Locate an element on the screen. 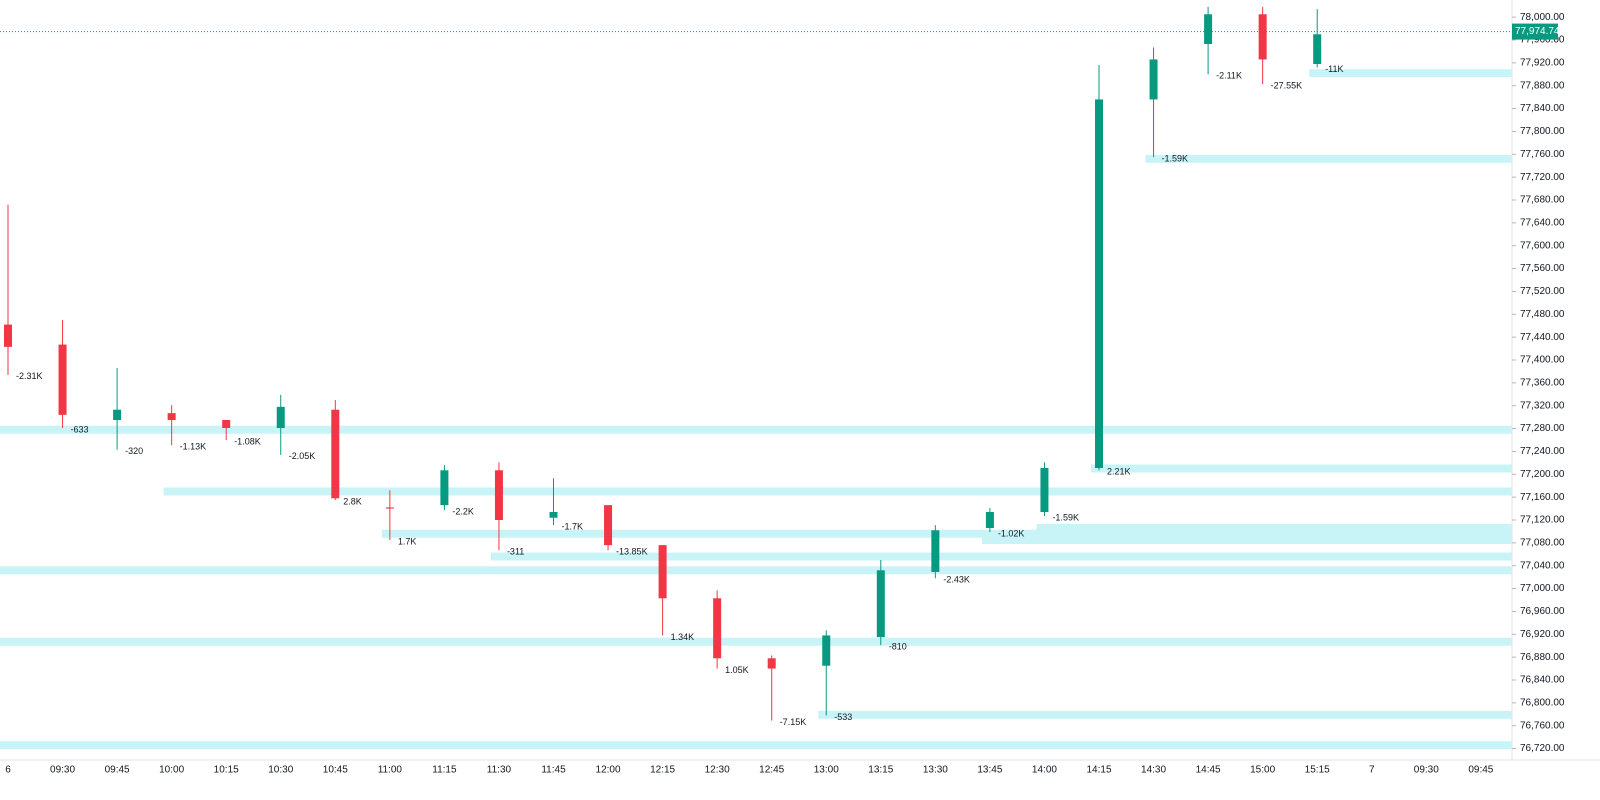 The image size is (1600, 800). y-tick-label: 77,440.00 is located at coordinates (1542, 337).